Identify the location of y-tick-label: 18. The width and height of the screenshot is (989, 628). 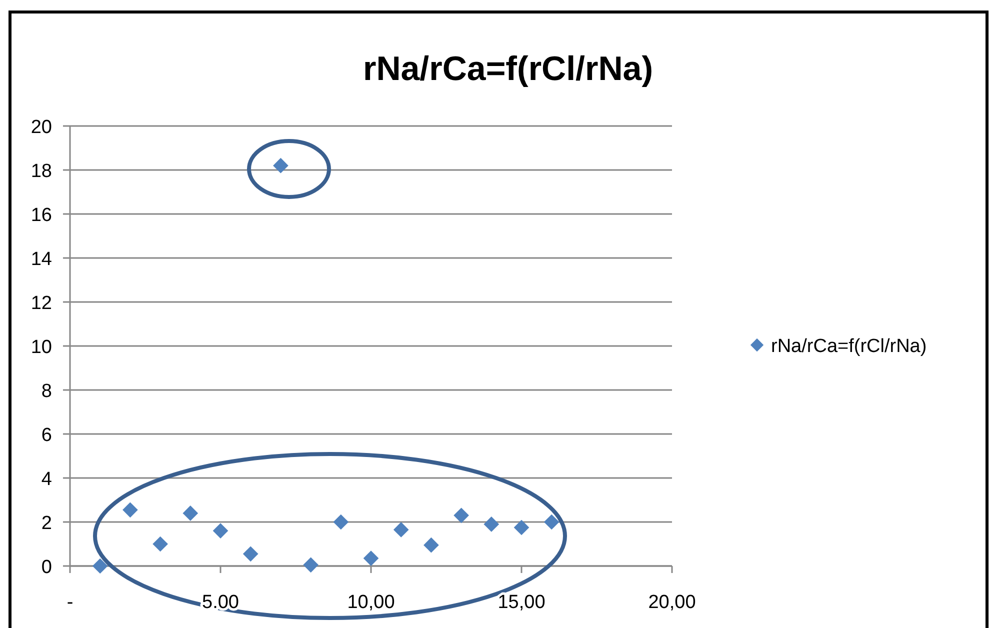
(41, 171).